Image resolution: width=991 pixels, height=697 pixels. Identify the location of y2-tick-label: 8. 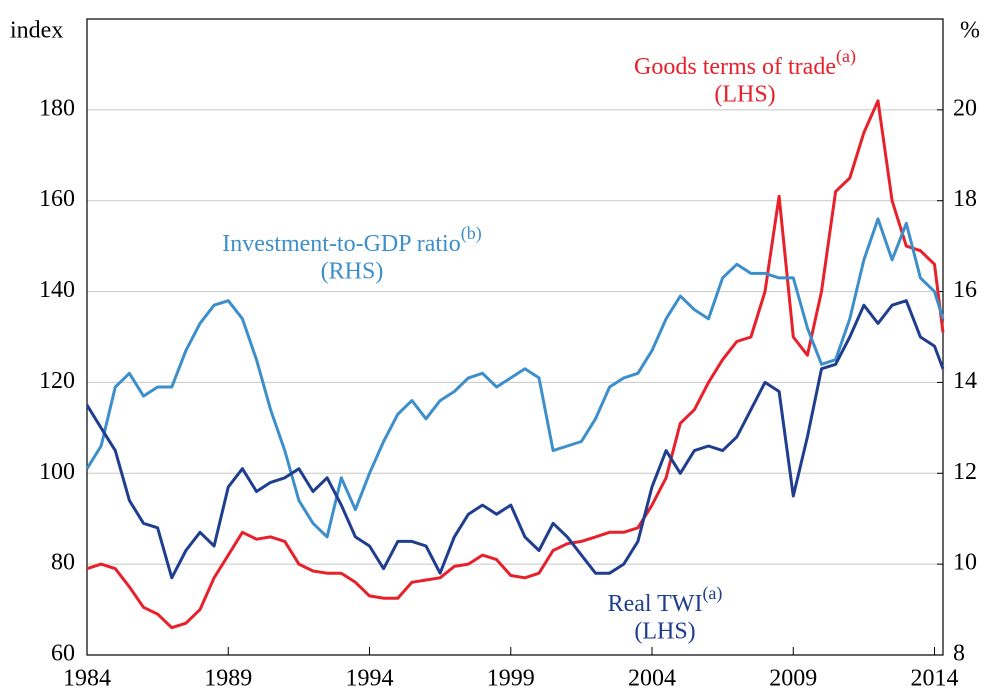
(959, 654).